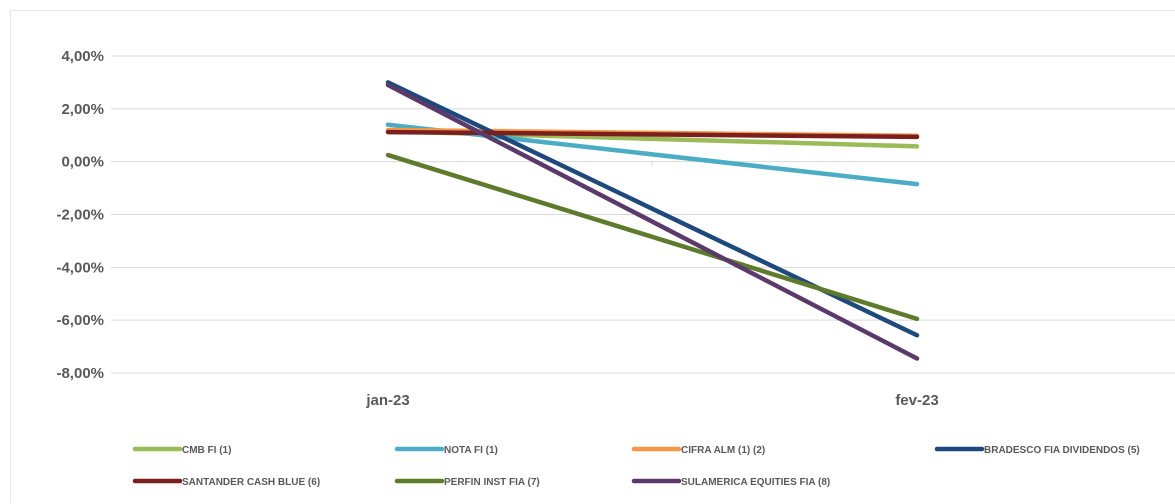 This screenshot has width=1175, height=504. What do you see at coordinates (723, 450) in the screenshot?
I see `legend-label: CIFRA ALM (1) (2)` at bounding box center [723, 450].